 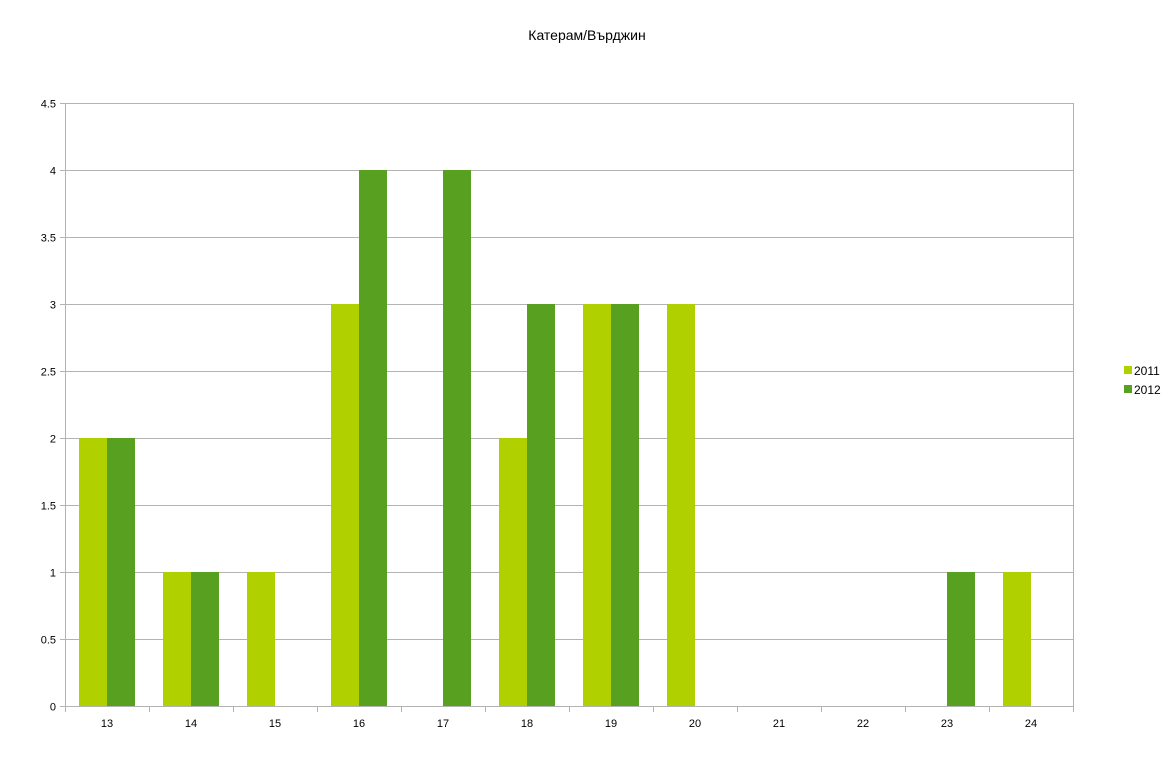 I want to click on x-tick-label: 20, so click(x=695, y=724).